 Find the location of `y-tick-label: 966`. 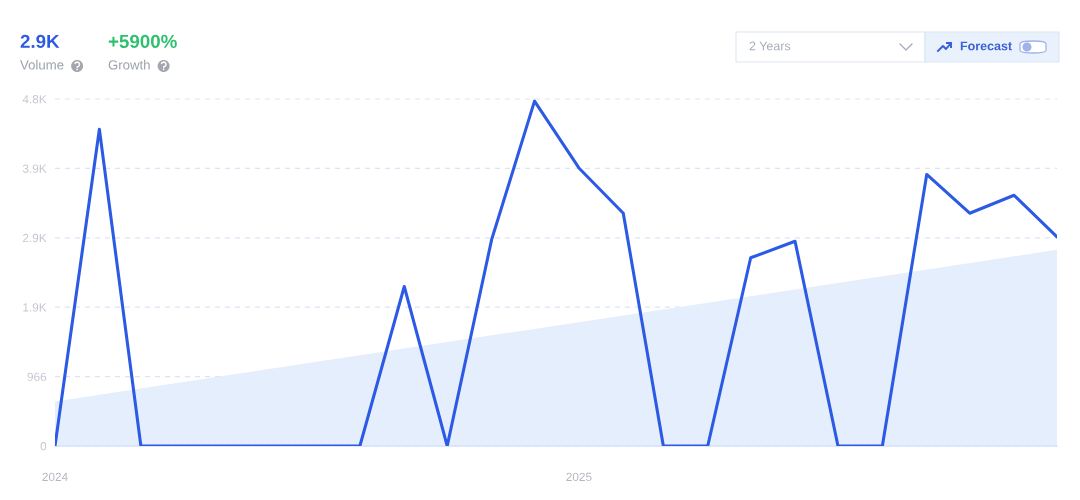

y-tick-label: 966 is located at coordinates (37, 376).